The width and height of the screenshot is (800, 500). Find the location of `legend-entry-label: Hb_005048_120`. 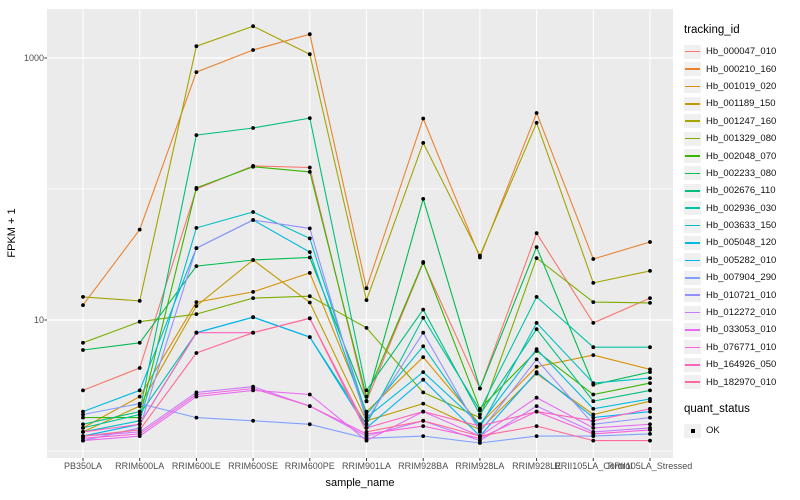

legend-entry-label: Hb_005048_120 is located at coordinates (741, 243).